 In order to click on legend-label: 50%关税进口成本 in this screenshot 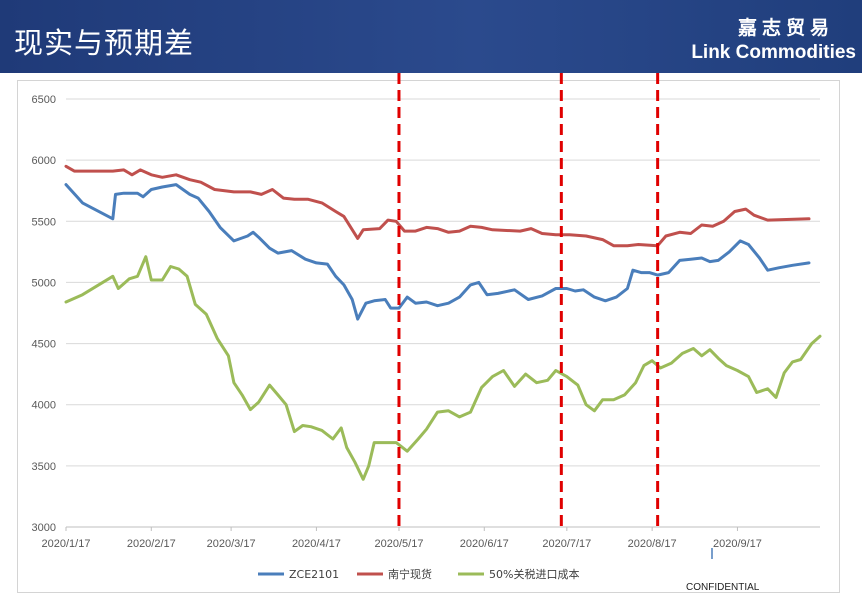, I will do `click(534, 574)`.